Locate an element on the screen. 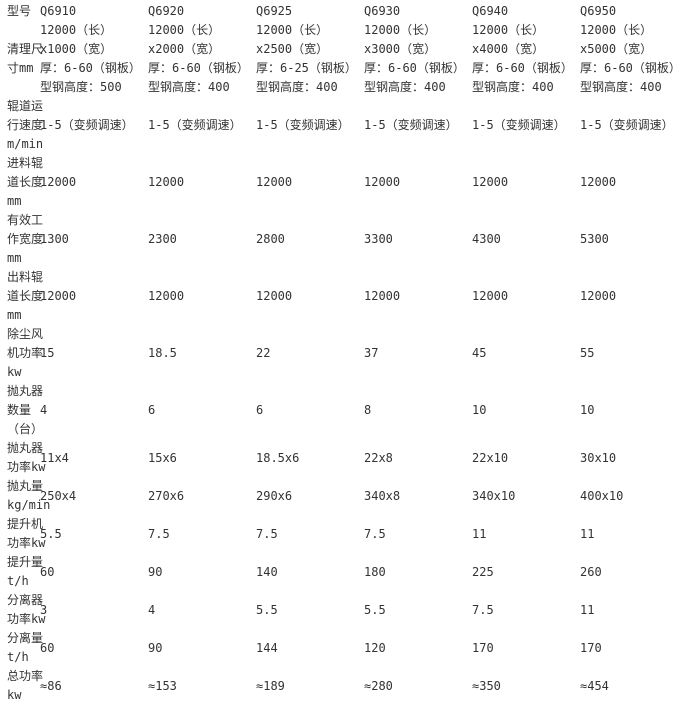 This screenshot has height=705, width=697. row-label: 清理尺 寸mm is located at coordinates (25, 58).